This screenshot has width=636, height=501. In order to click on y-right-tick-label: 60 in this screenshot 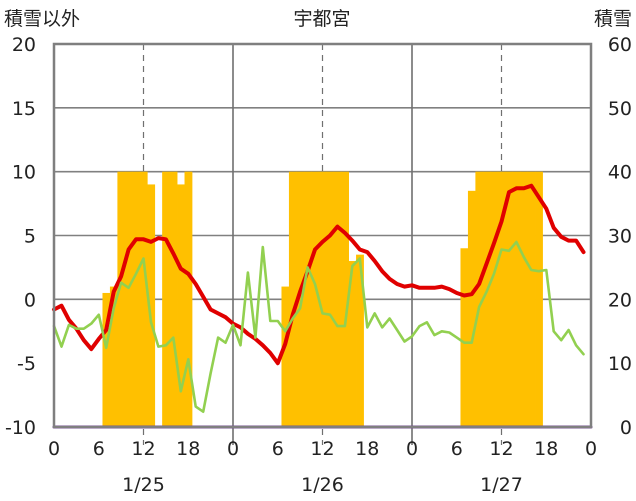, I will do `click(620, 45)`.